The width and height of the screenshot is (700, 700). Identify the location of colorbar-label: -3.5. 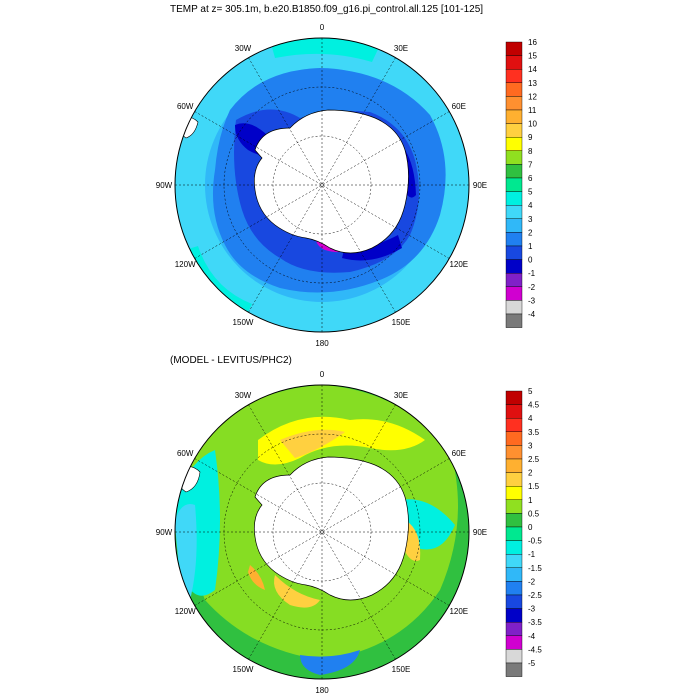
(535, 622).